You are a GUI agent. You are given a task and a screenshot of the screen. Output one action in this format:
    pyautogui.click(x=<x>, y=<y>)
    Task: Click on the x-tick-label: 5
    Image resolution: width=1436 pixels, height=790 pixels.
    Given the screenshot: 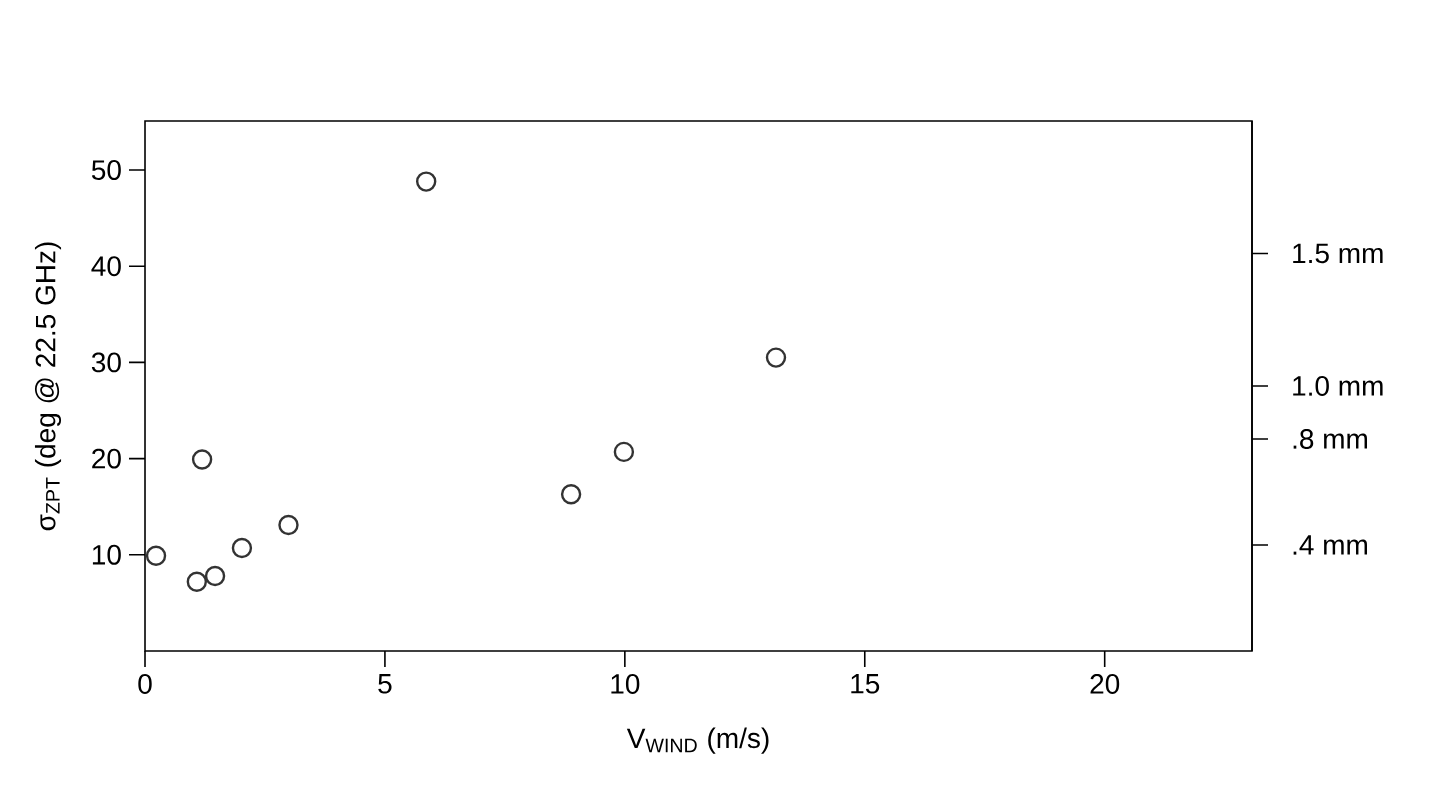 What is the action you would take?
    pyautogui.click(x=385, y=684)
    